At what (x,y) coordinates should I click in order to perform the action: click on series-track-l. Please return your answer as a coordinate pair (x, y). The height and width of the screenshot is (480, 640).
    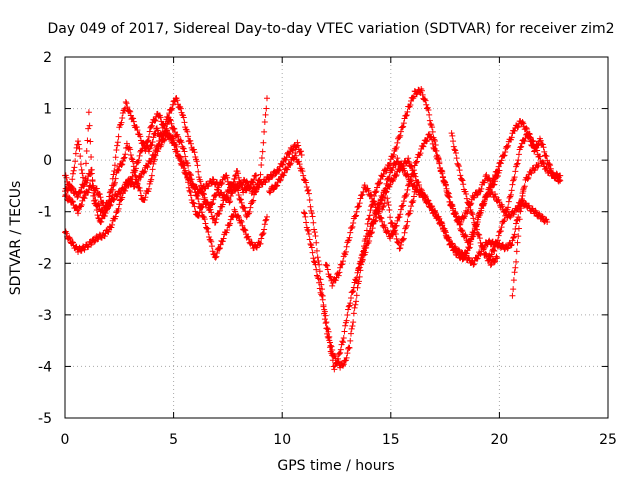
    Looking at the image, I should click on (399, 217).